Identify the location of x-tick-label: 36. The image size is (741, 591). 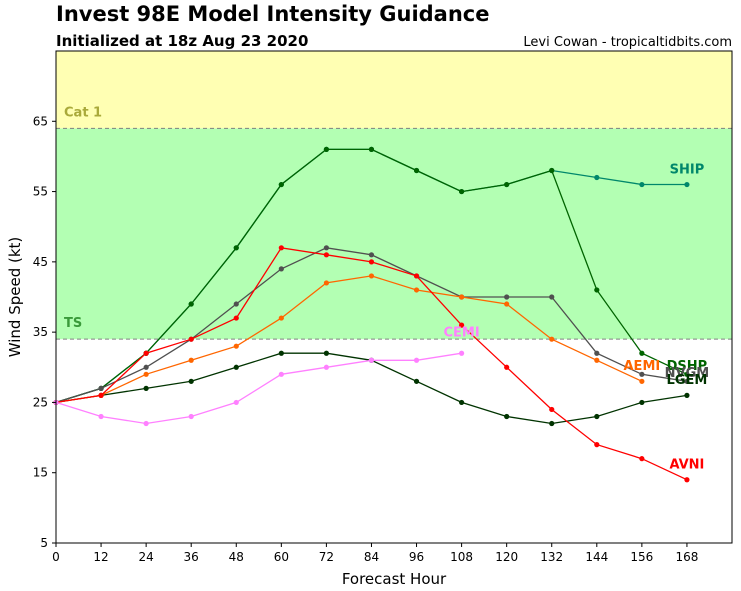
(191, 557).